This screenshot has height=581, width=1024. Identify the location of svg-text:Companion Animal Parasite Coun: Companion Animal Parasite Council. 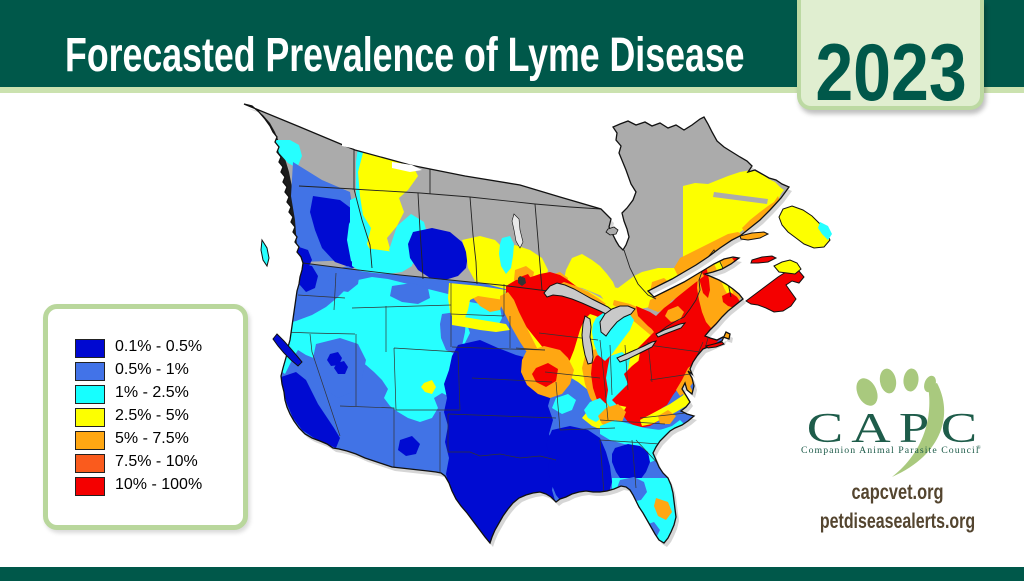
(890, 450).